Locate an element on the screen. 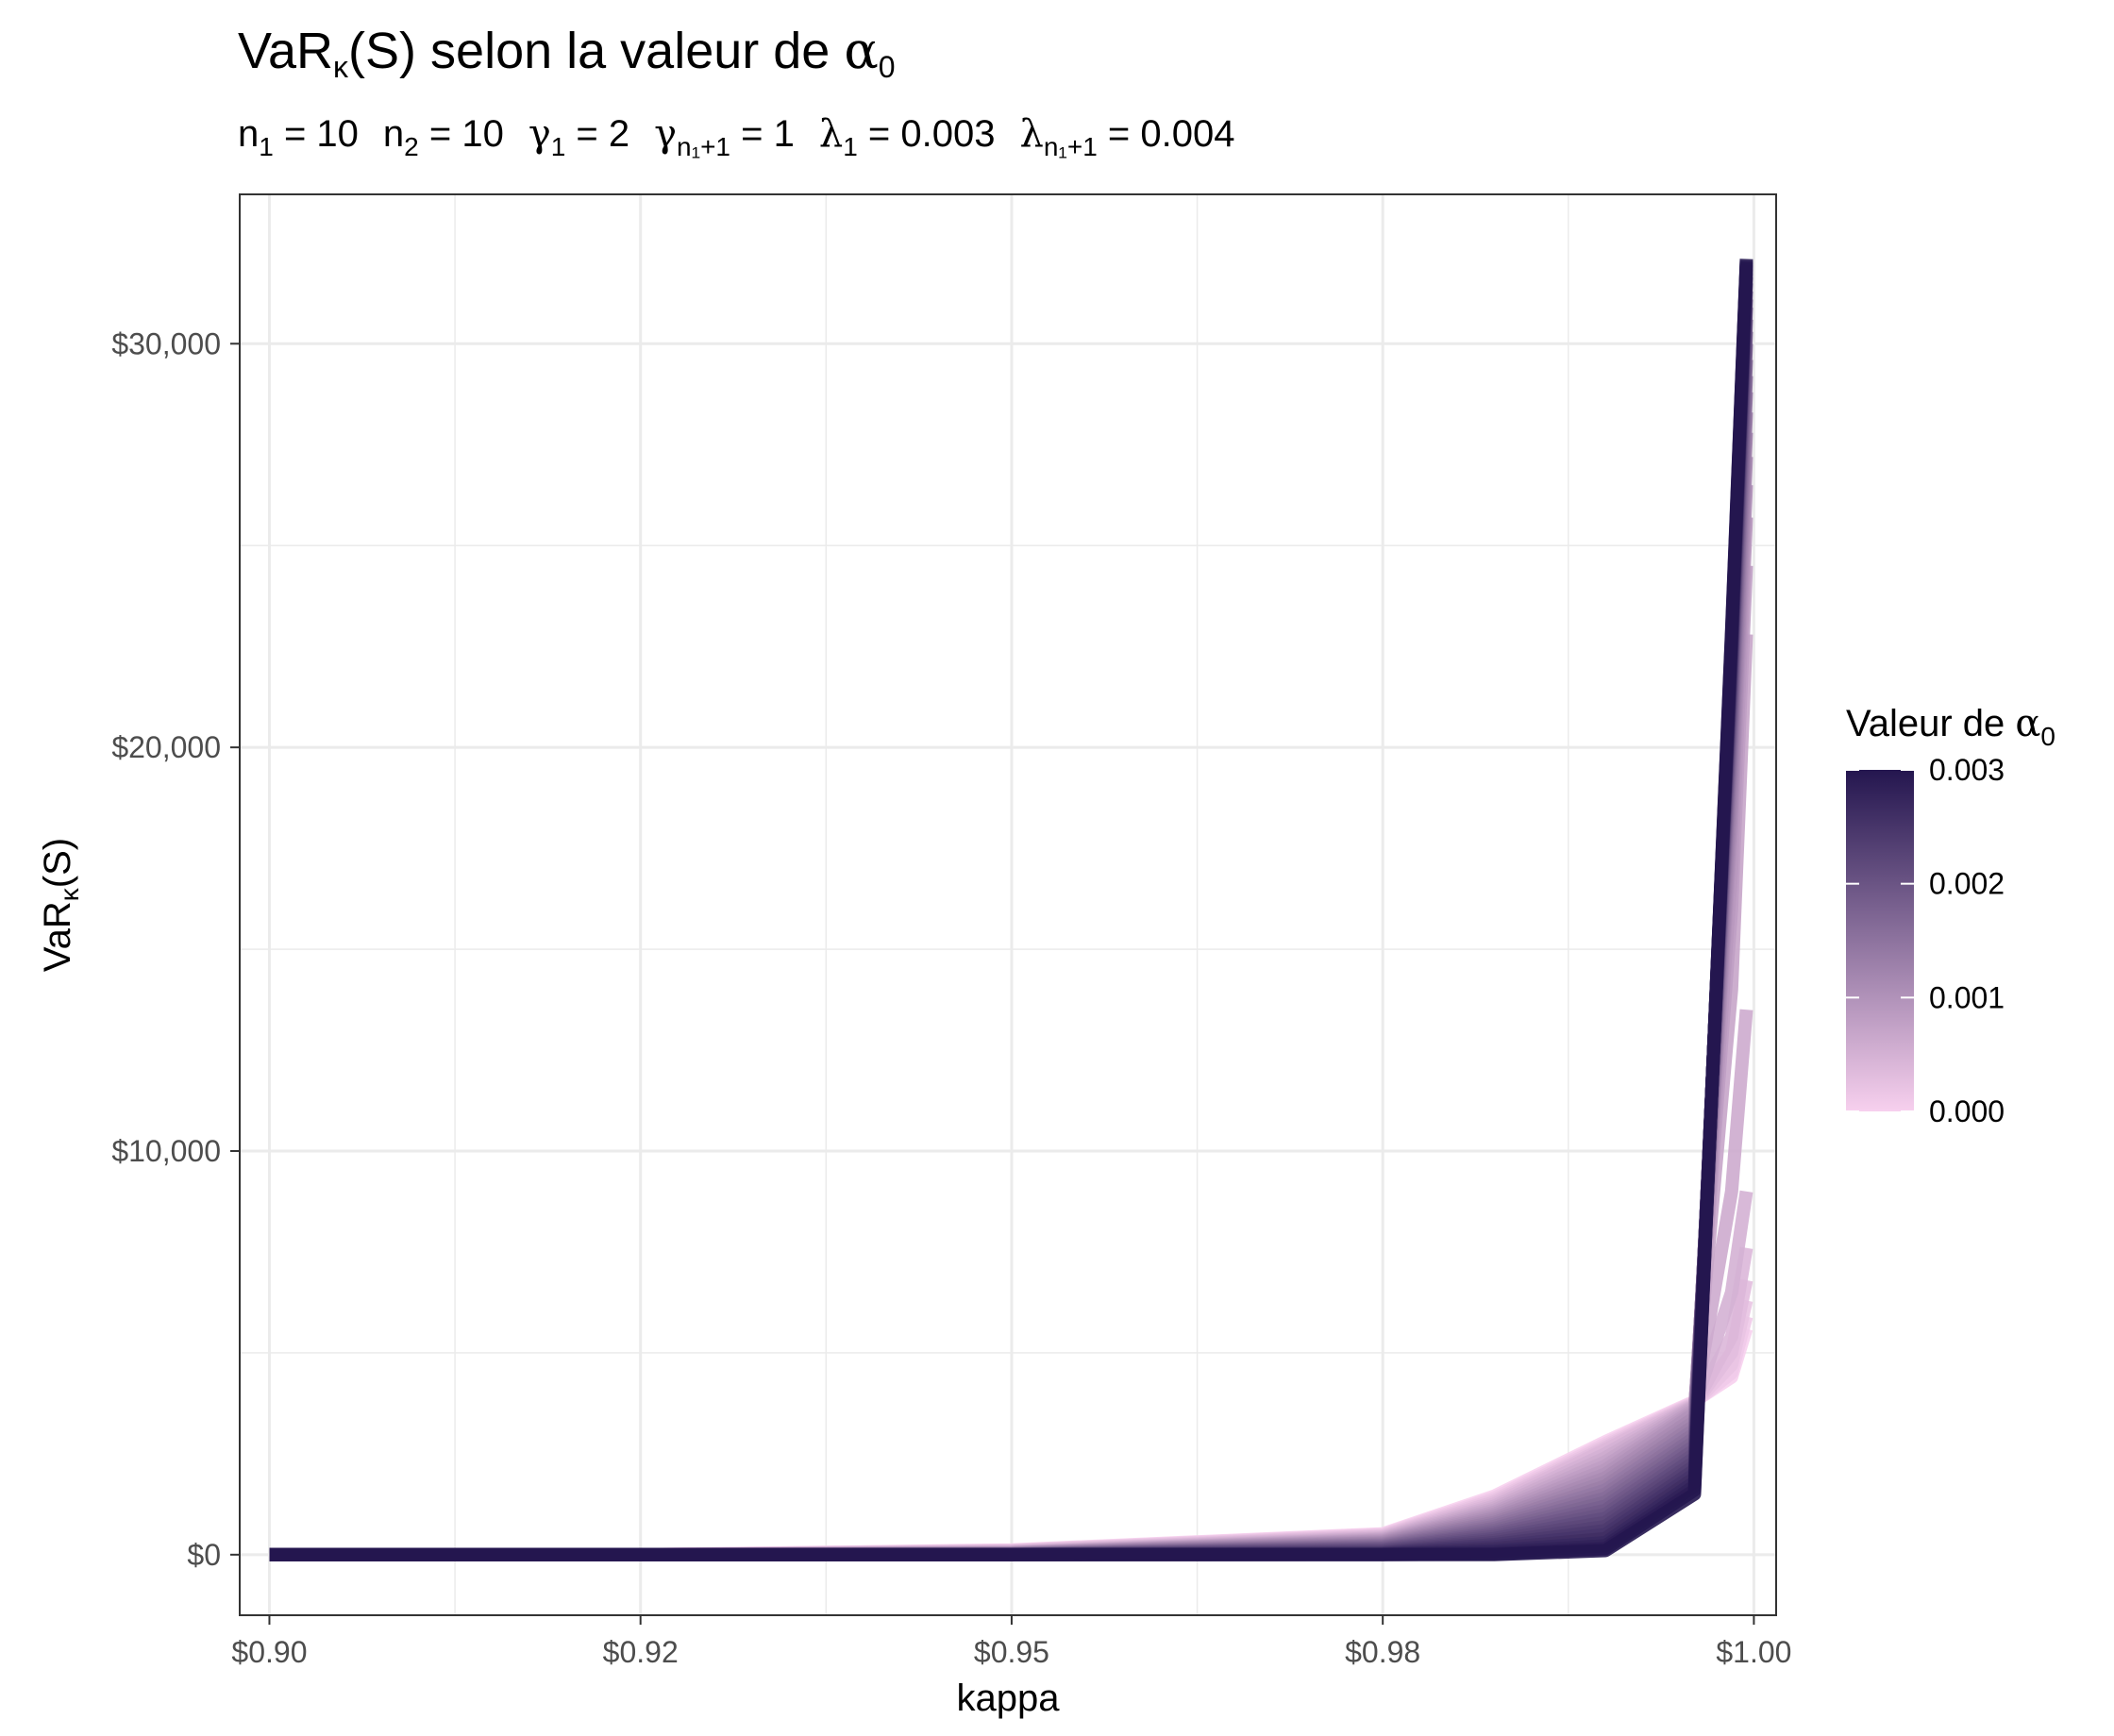  y-tick-label: $0 is located at coordinates (204, 1555).